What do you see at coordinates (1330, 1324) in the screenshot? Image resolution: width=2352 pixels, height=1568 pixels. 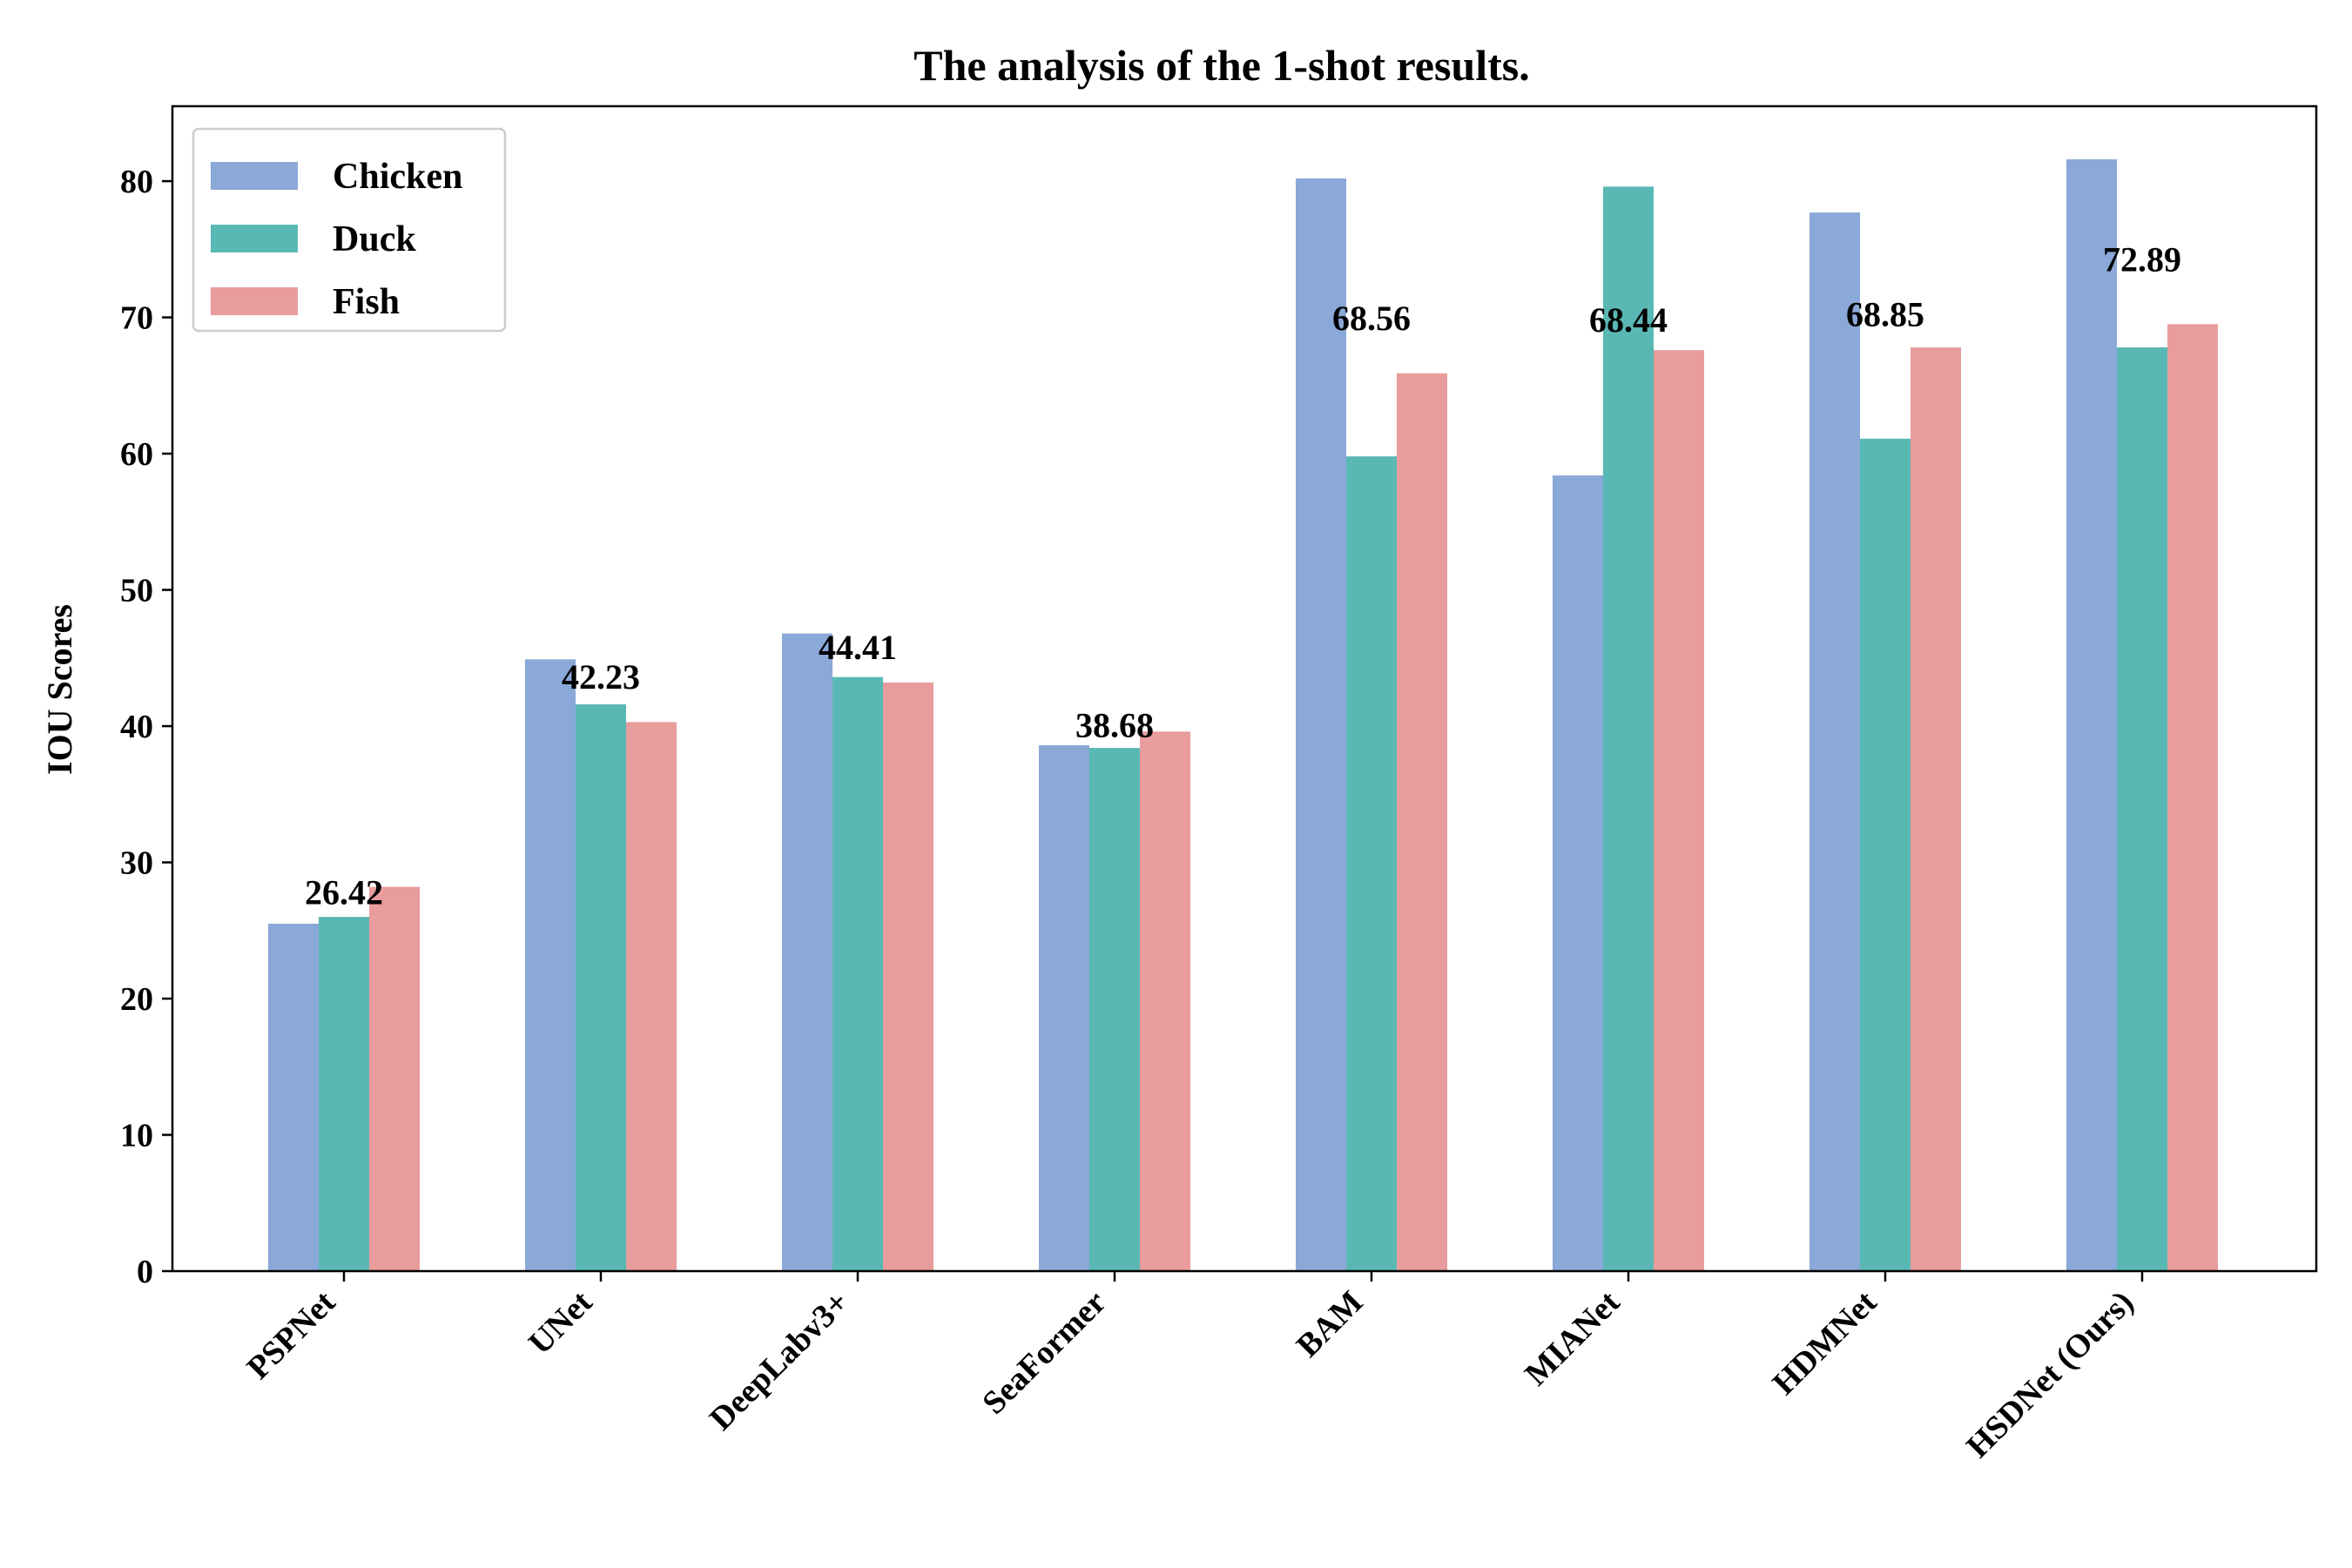 I see `x-tick-label: BAM` at bounding box center [1330, 1324].